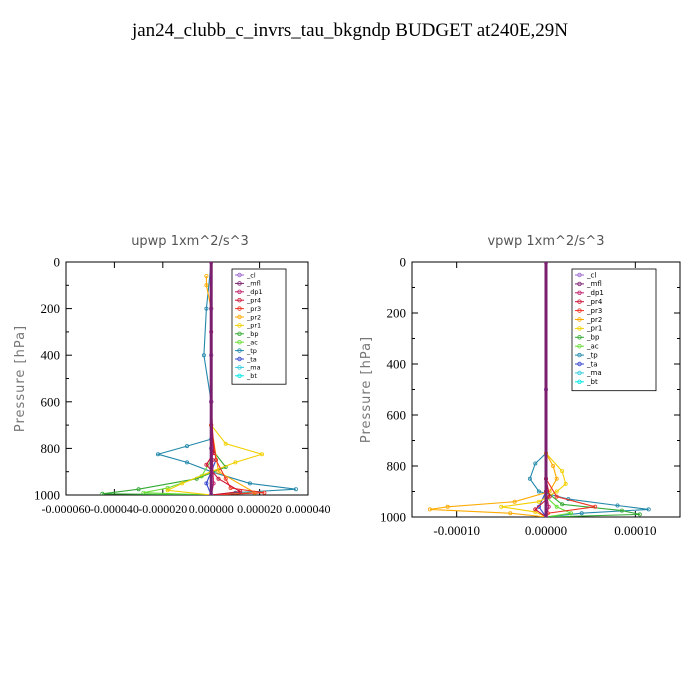  What do you see at coordinates (592, 347) in the screenshot?
I see `vpwp-legend-label: _ac` at bounding box center [592, 347].